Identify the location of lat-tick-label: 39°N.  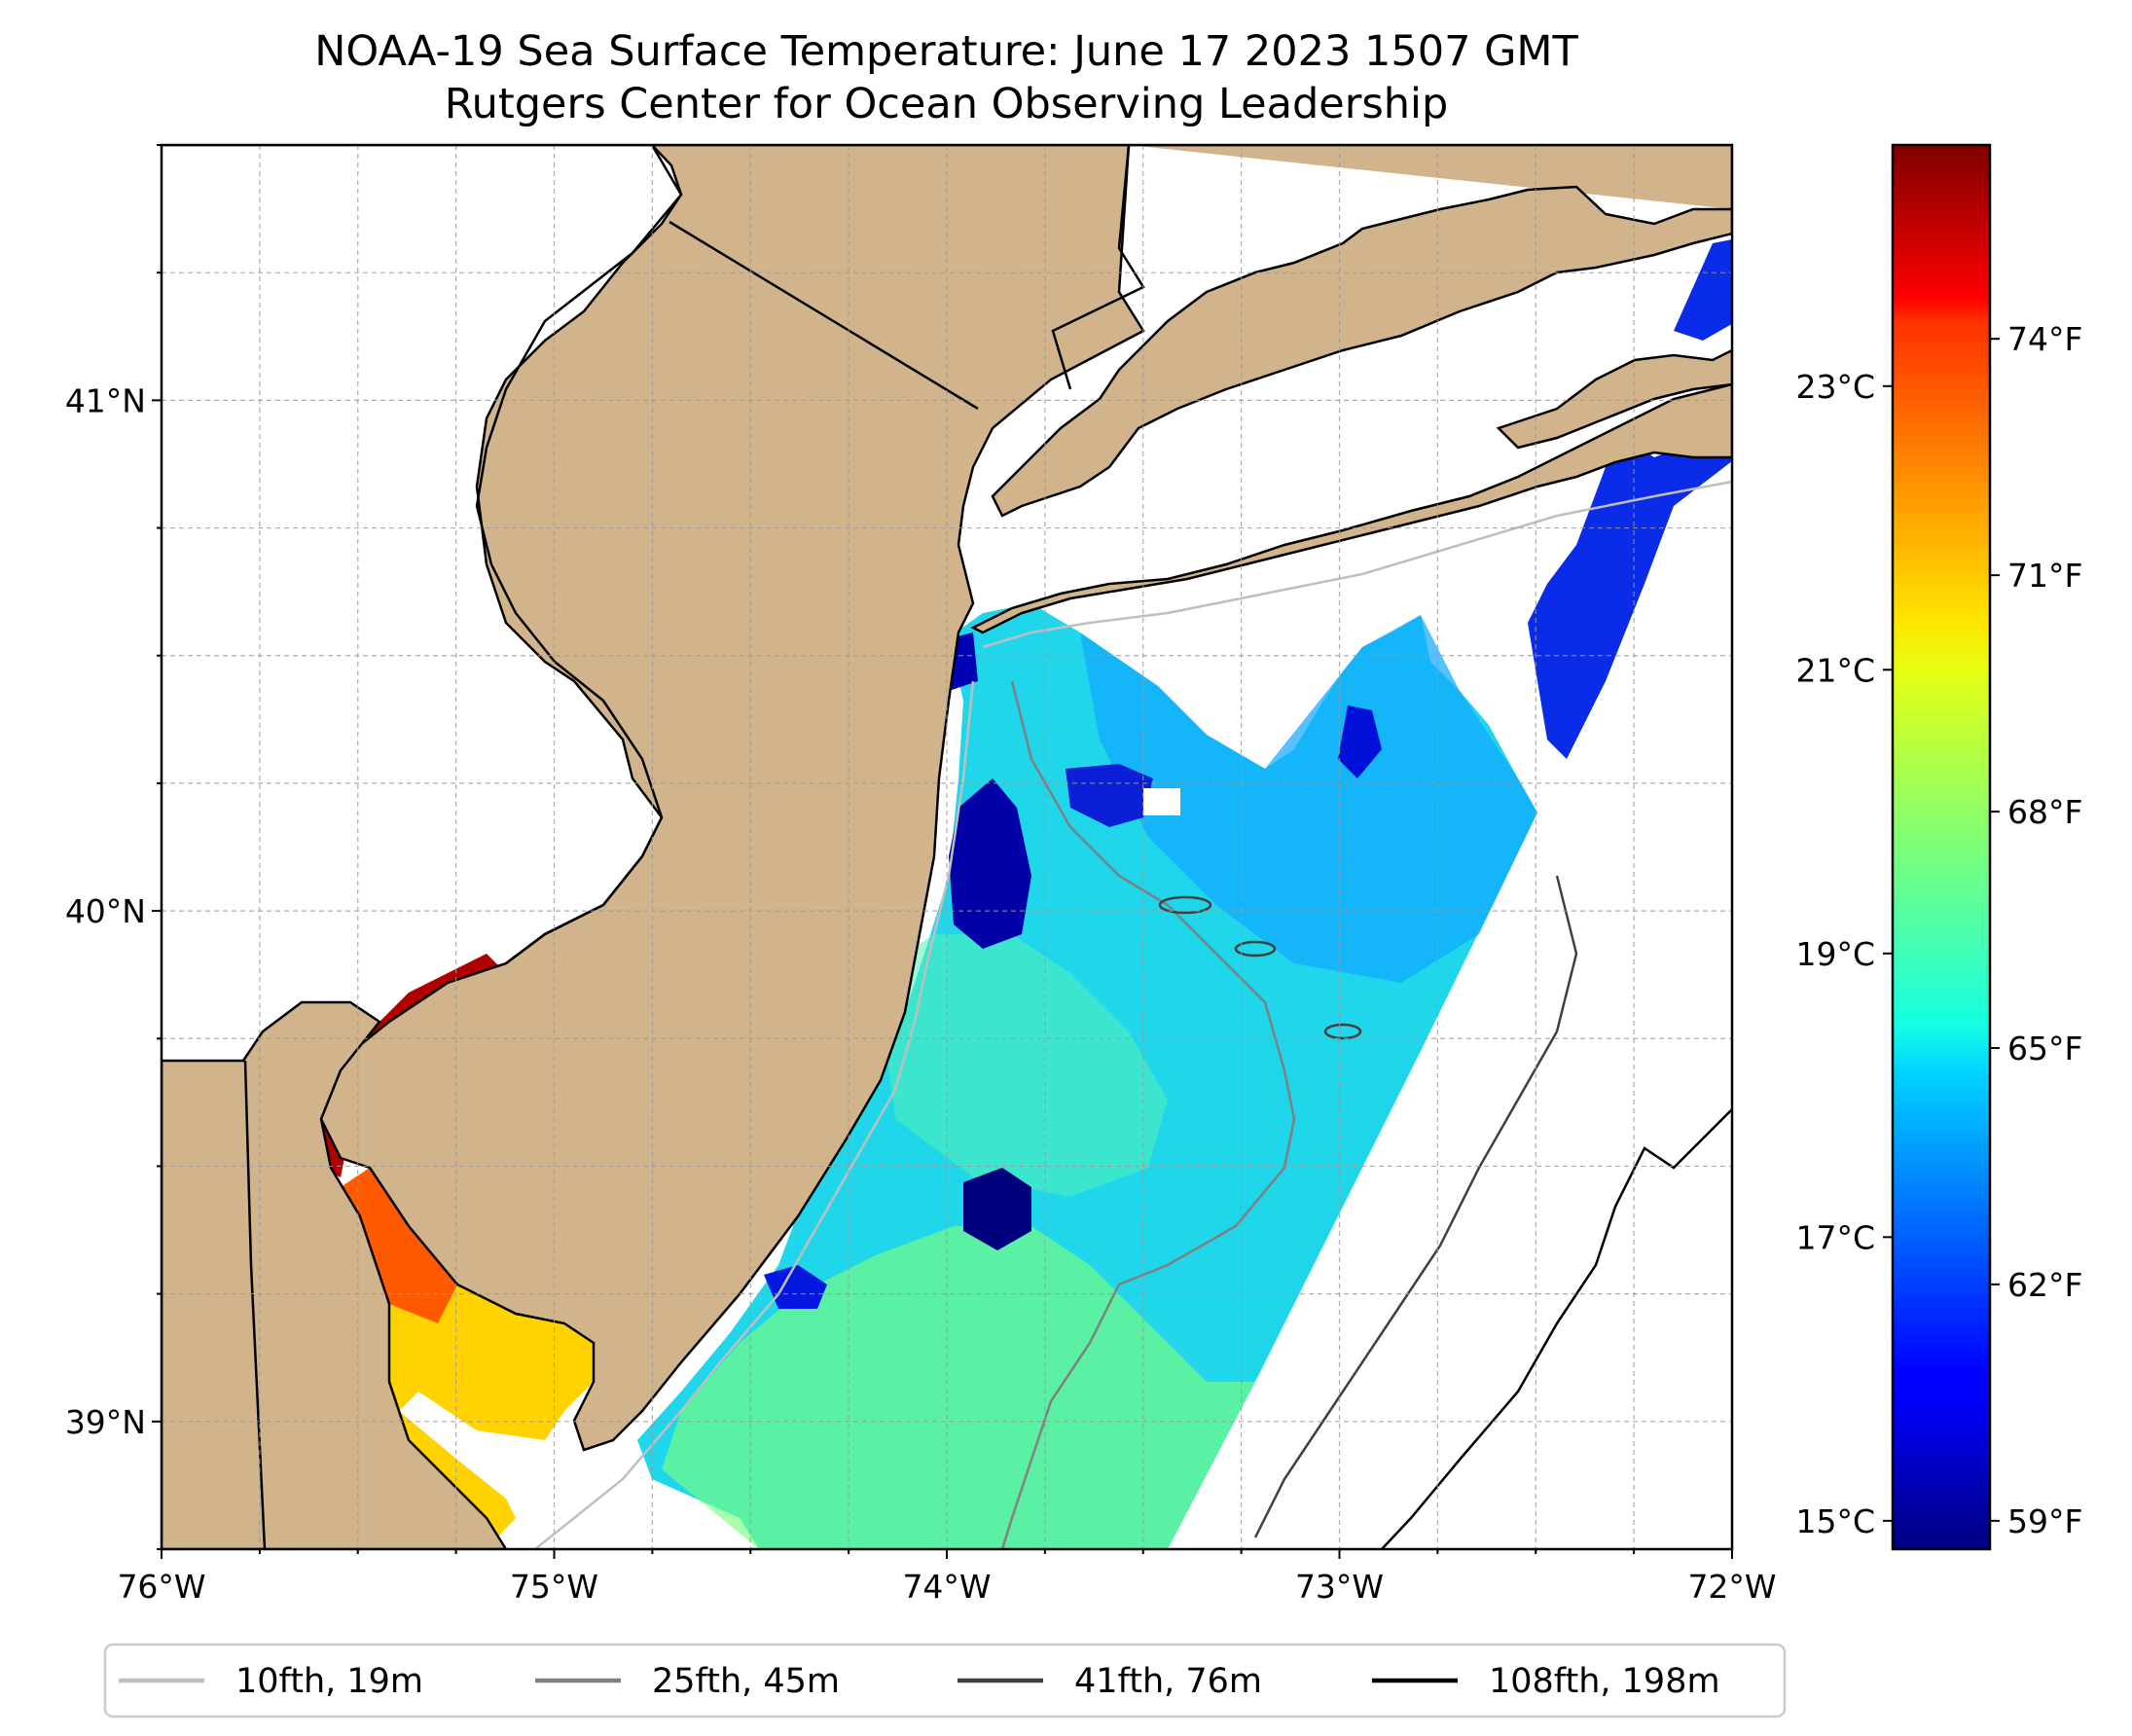
(106, 1422).